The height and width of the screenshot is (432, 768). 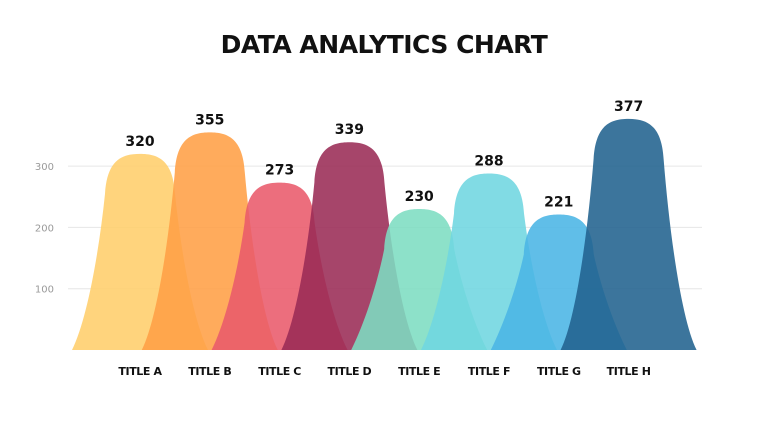 What do you see at coordinates (559, 371) in the screenshot?
I see `category-label: TITLE G` at bounding box center [559, 371].